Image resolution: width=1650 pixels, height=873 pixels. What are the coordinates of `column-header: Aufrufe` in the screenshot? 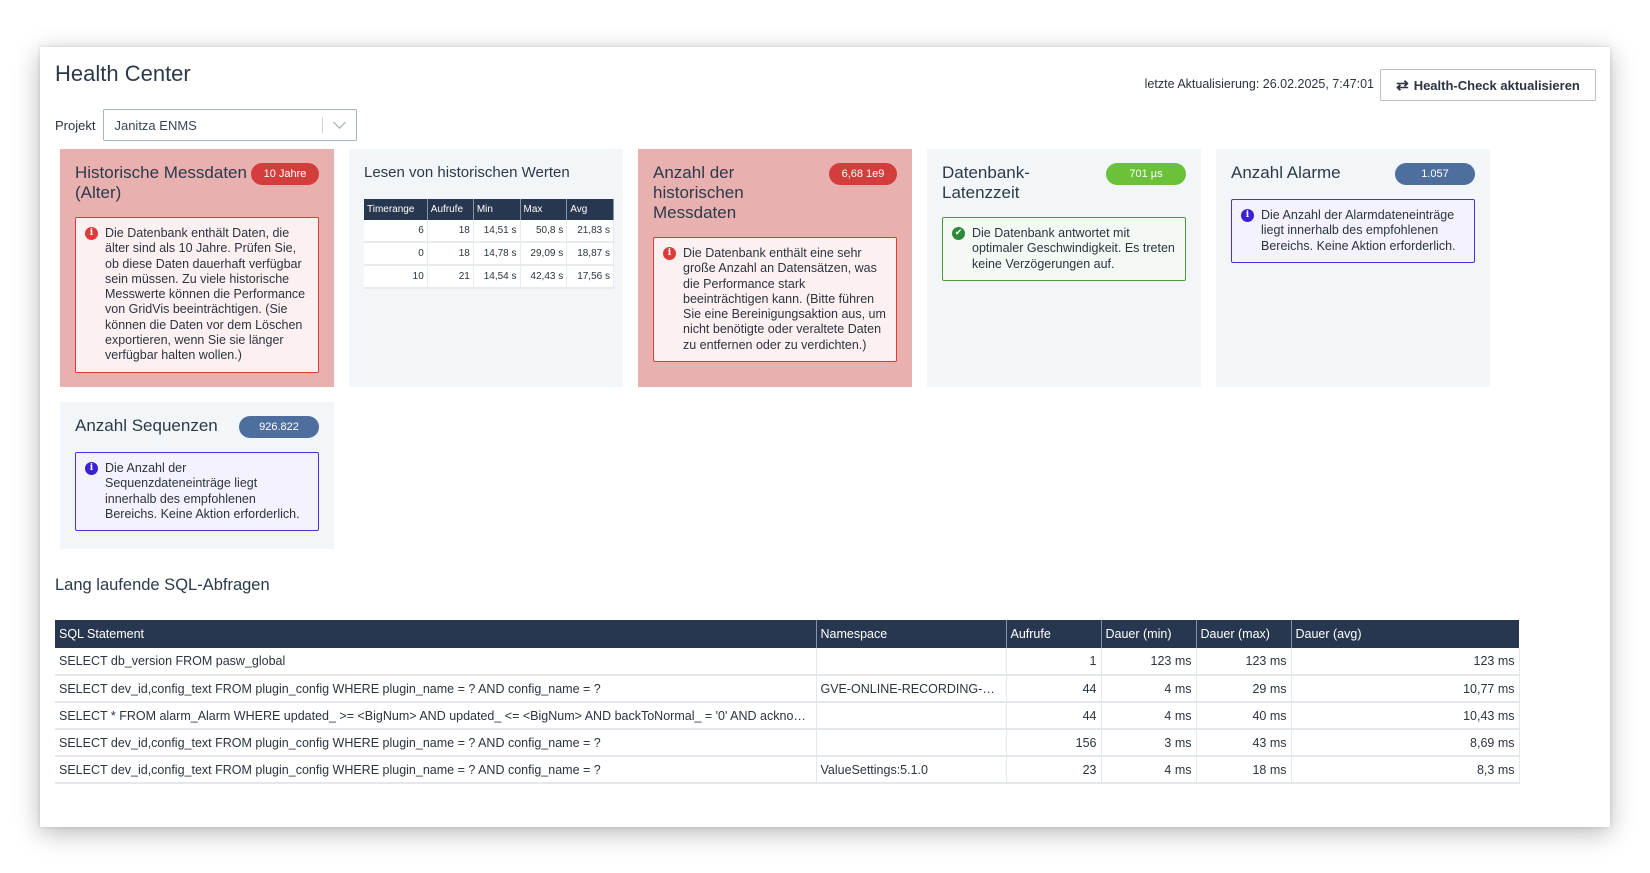 It's located at (450, 209).